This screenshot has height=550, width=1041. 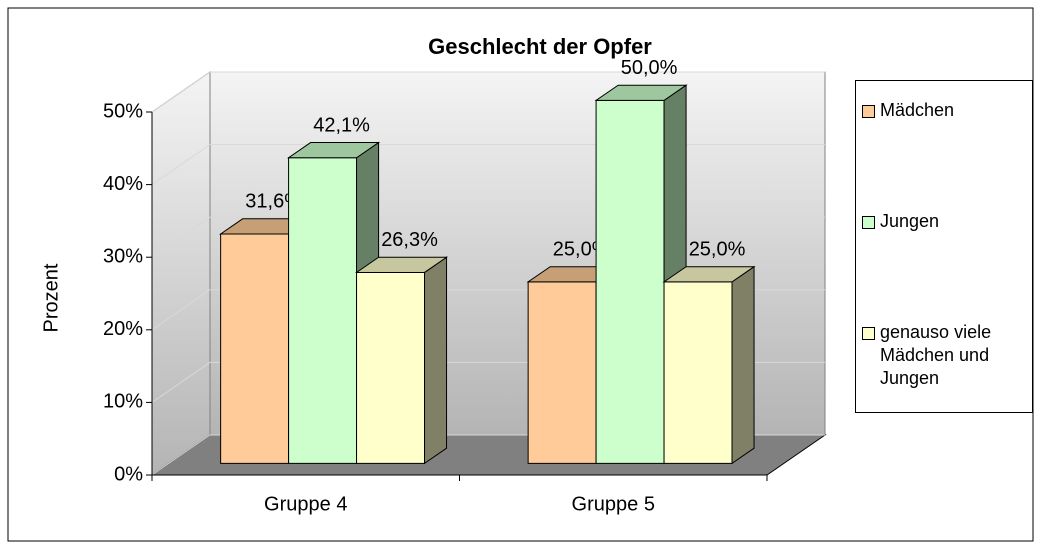 I want to click on legend-label: Mädchen, so click(x=917, y=110).